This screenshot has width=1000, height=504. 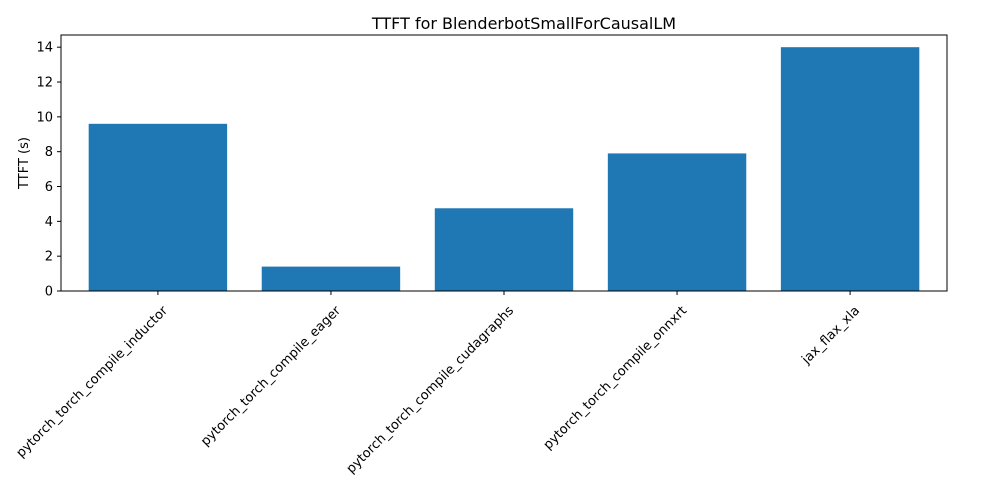 I want to click on y-tick-label: 14, so click(x=44, y=48).